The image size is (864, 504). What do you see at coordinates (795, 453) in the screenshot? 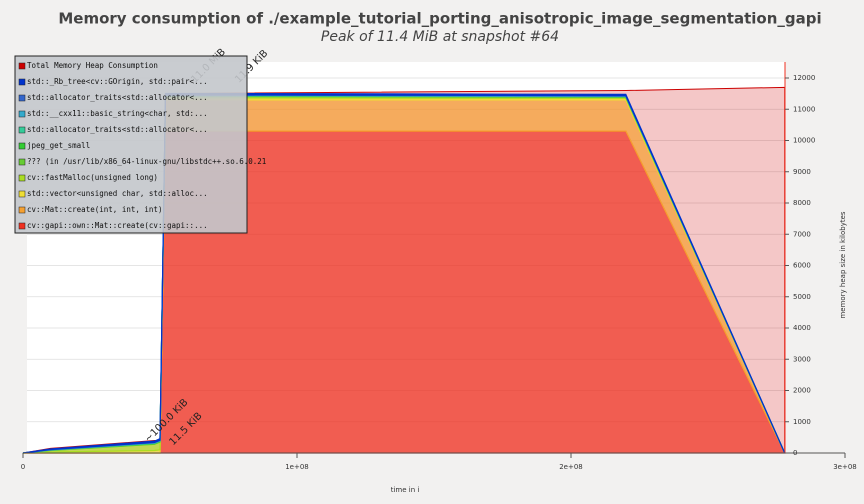
I see `y-tick-label: 0` at bounding box center [795, 453].